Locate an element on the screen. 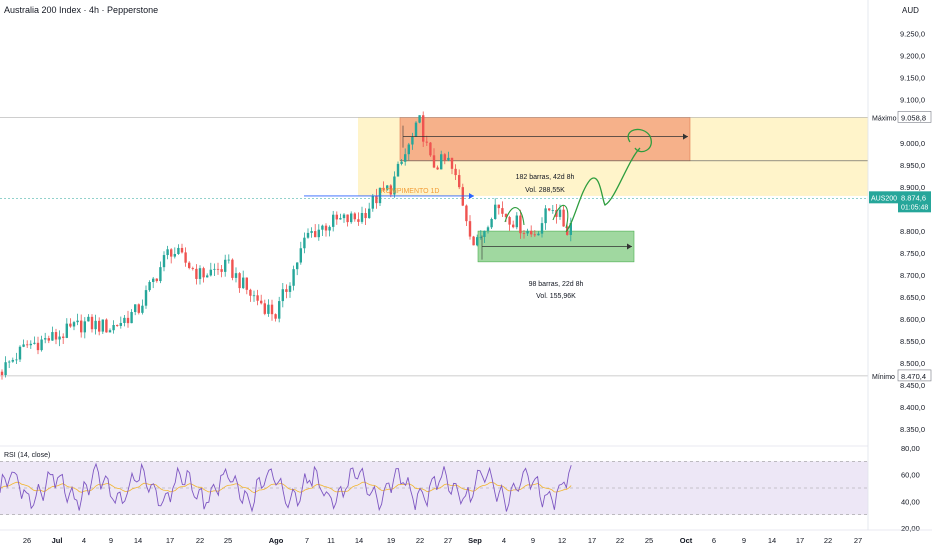 The image size is (932, 550). max-value: 9.058,8 is located at coordinates (913, 117).